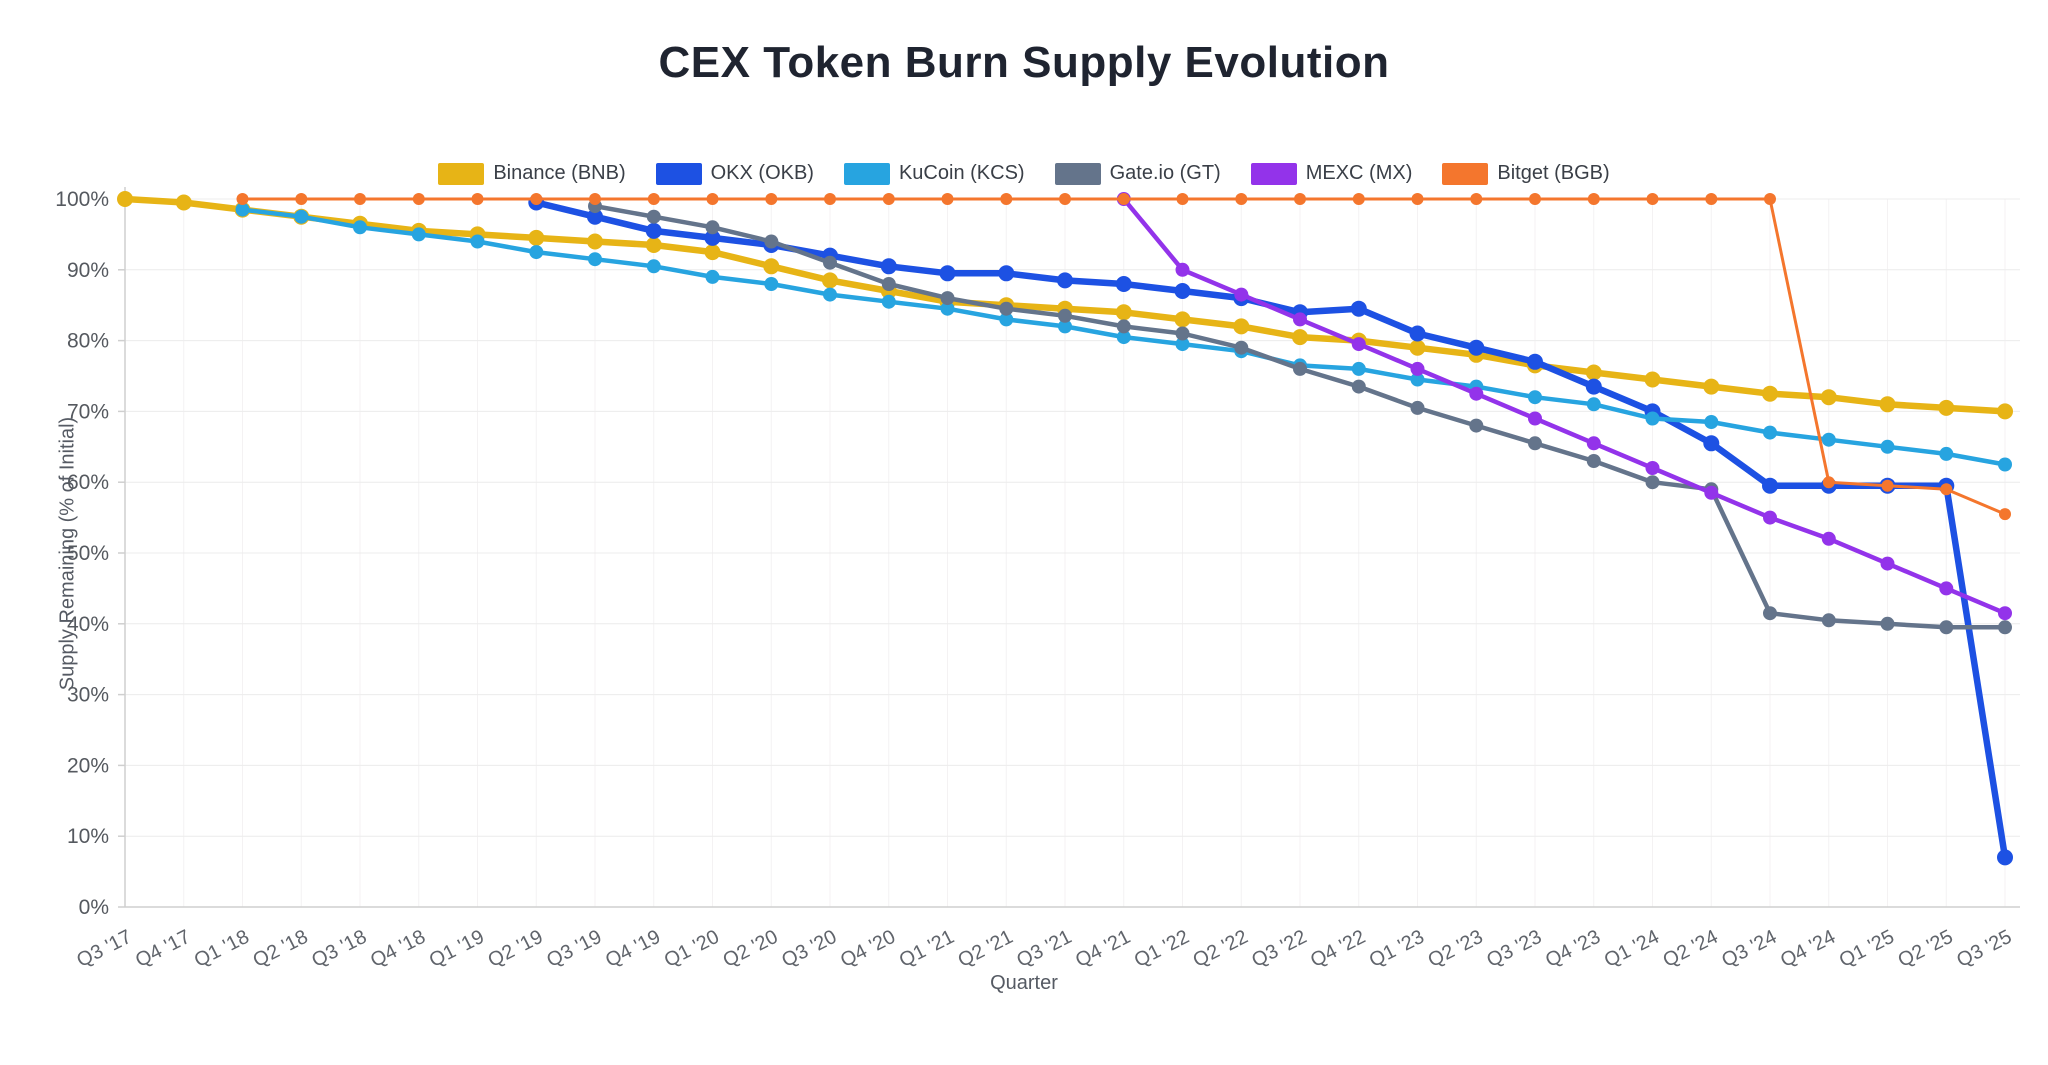 Image resolution: width=2048 pixels, height=1065 pixels. Describe the element at coordinates (1137, 173) in the screenshot. I see `legend-item-gate-io-gt: Gate.io (GT)` at that location.